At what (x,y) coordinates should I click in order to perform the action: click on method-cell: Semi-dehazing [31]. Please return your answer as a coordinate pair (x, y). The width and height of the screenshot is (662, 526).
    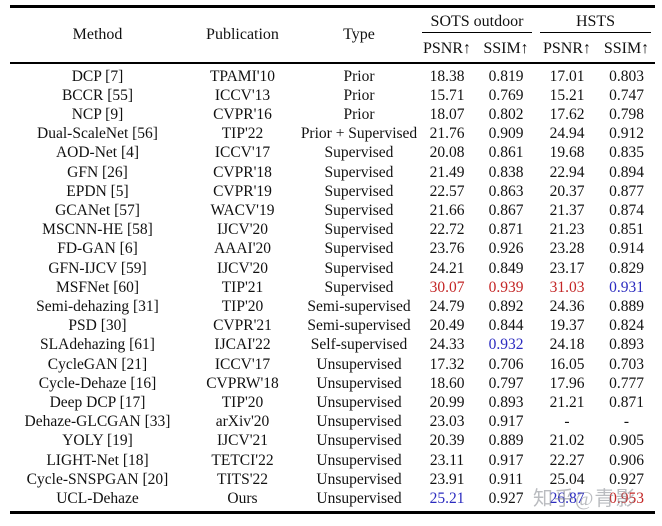
    Looking at the image, I should click on (97, 306).